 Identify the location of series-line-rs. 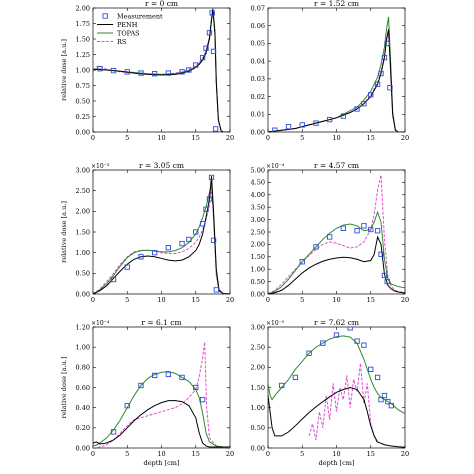
(161, 395).